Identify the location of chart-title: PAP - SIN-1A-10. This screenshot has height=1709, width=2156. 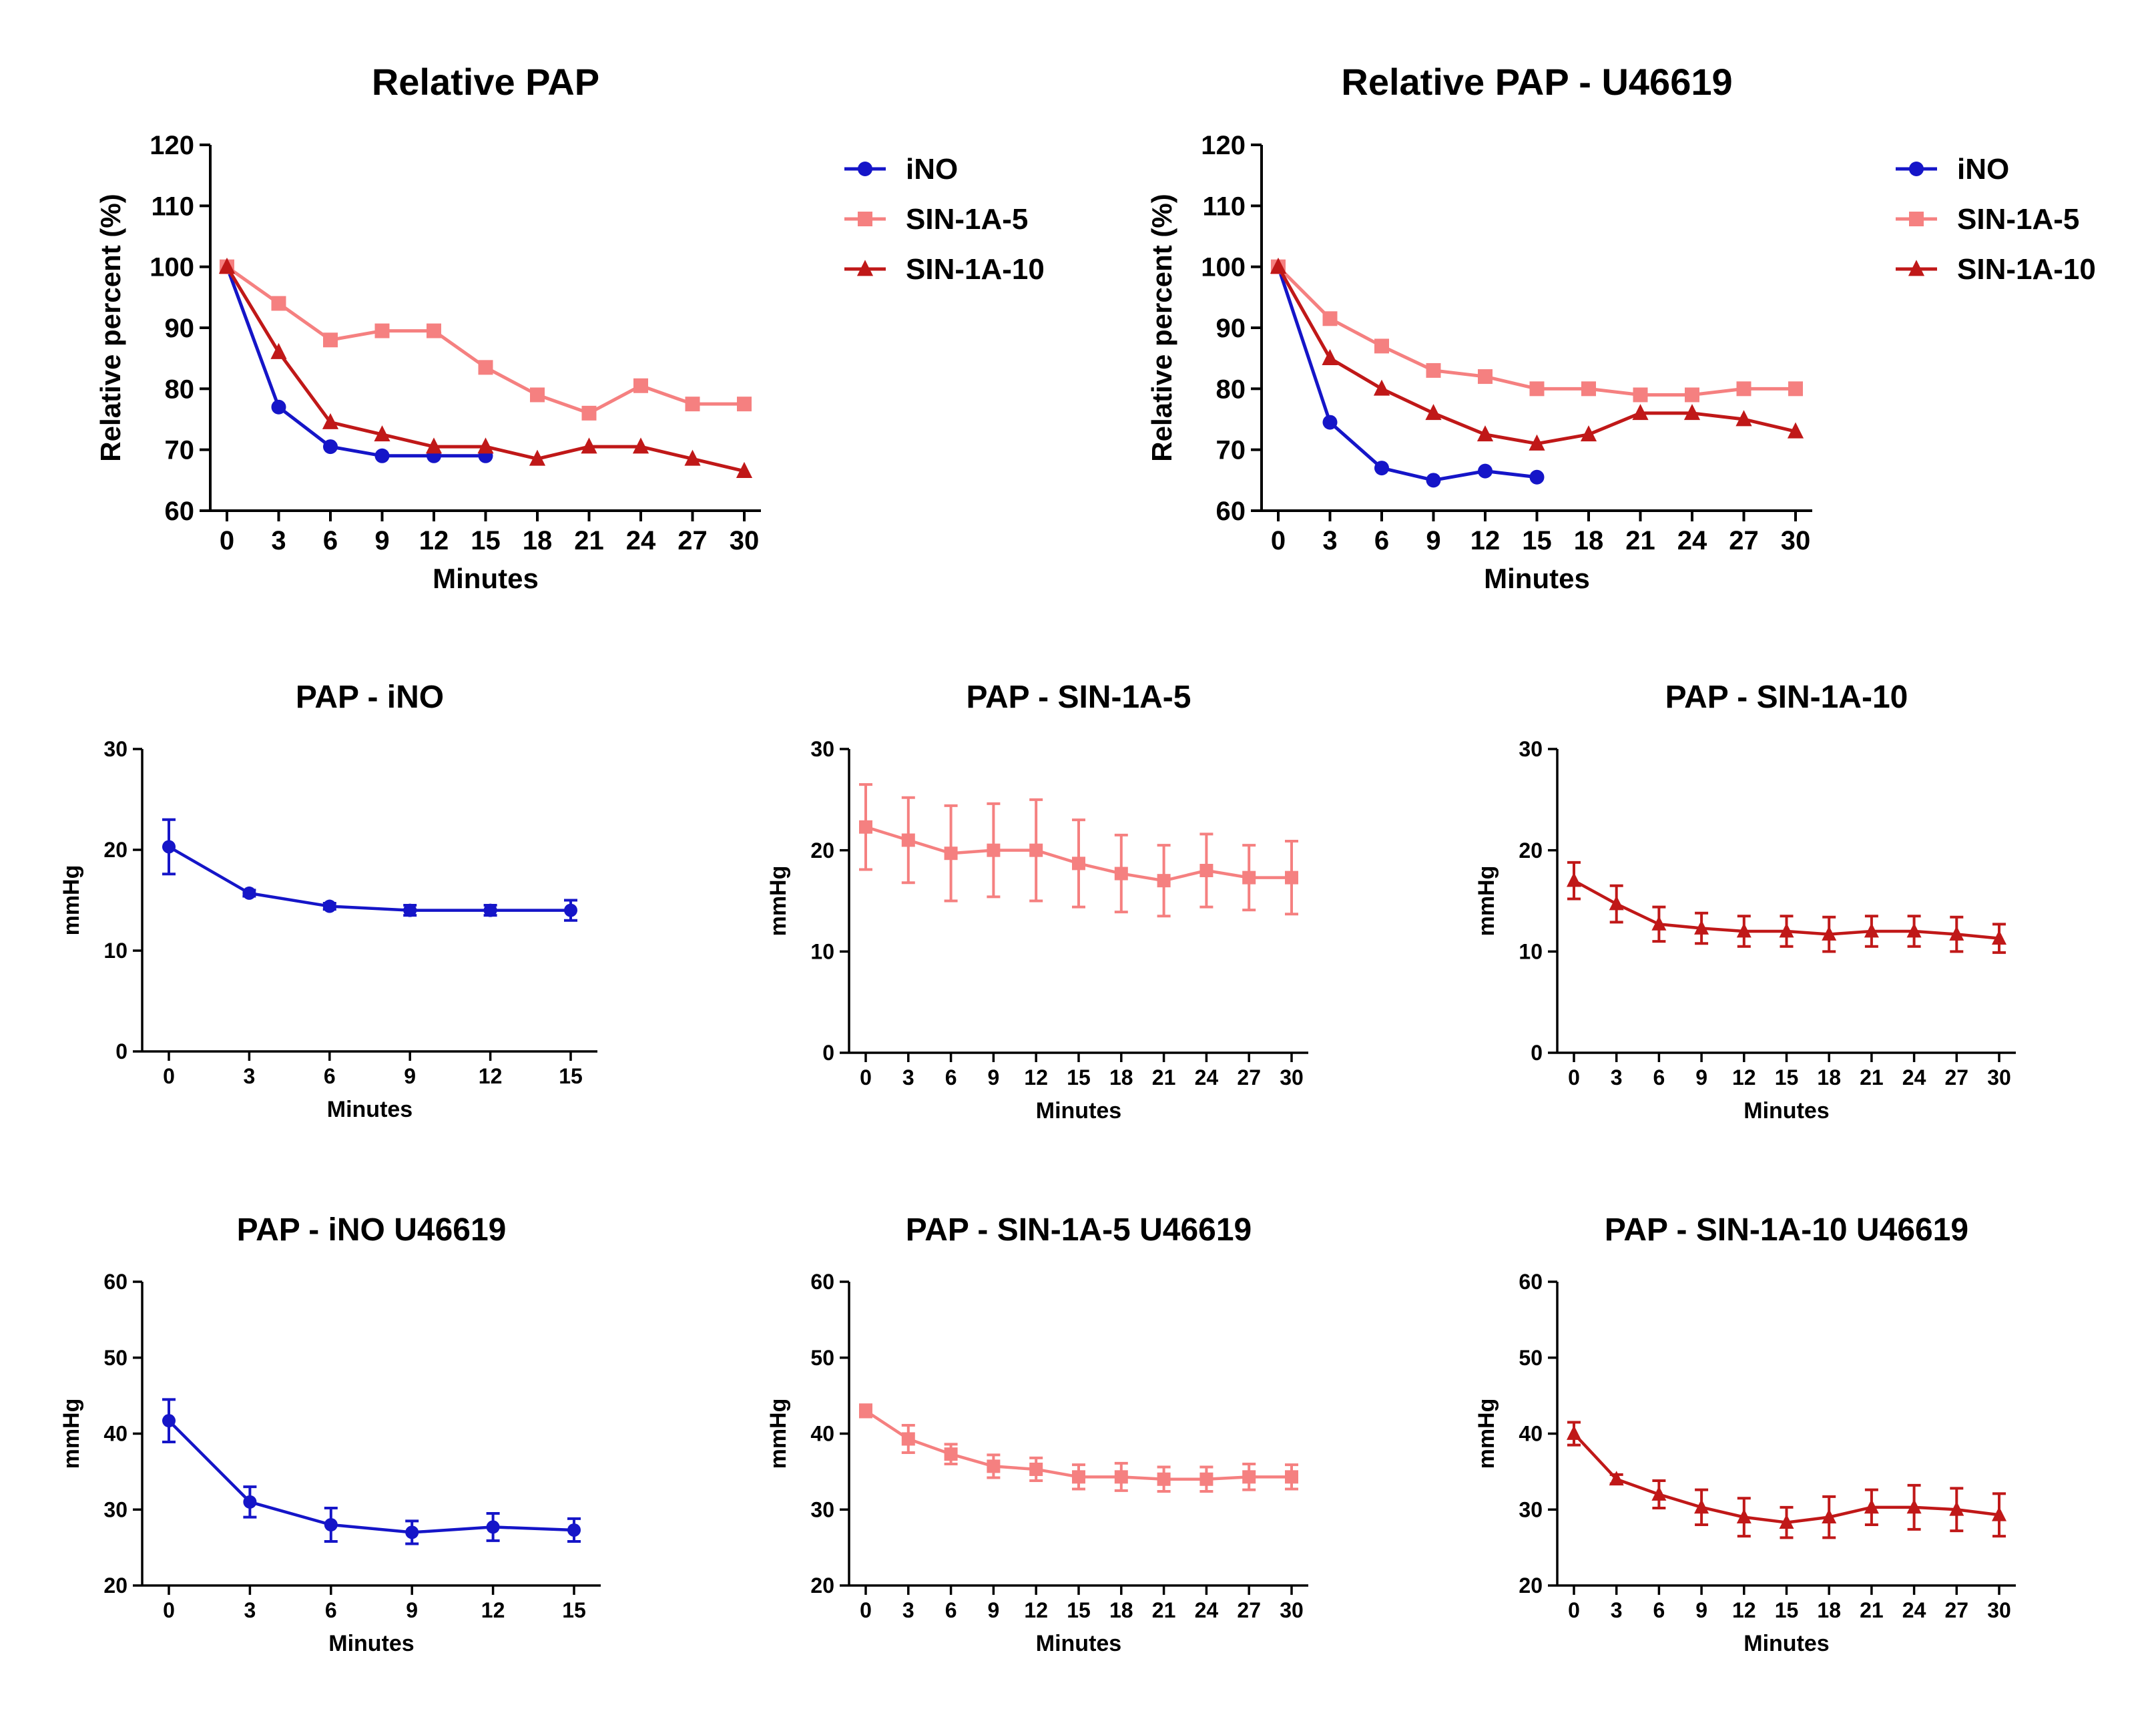
(1787, 697).